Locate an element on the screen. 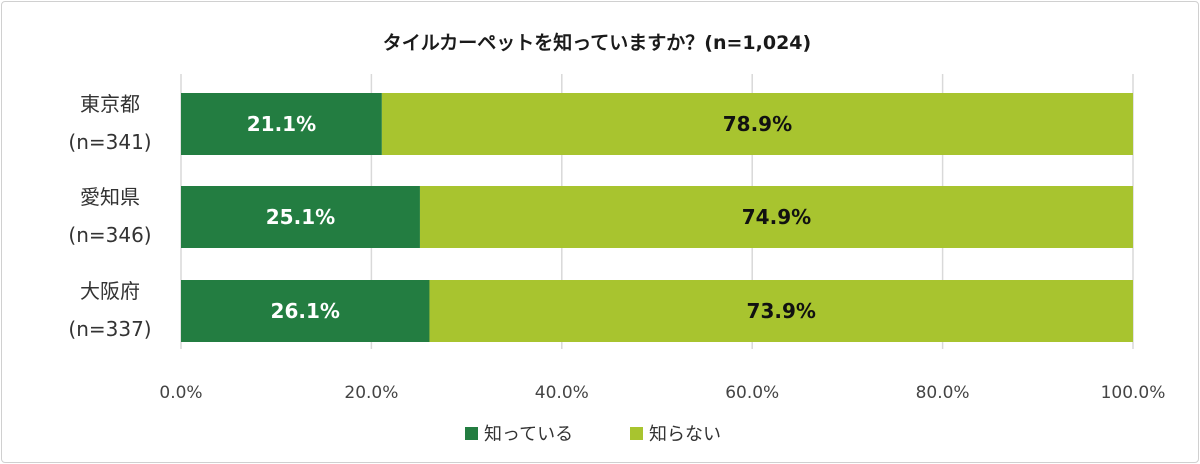 The width and height of the screenshot is (1200, 464). category-label: 東京都 is located at coordinates (110, 104).